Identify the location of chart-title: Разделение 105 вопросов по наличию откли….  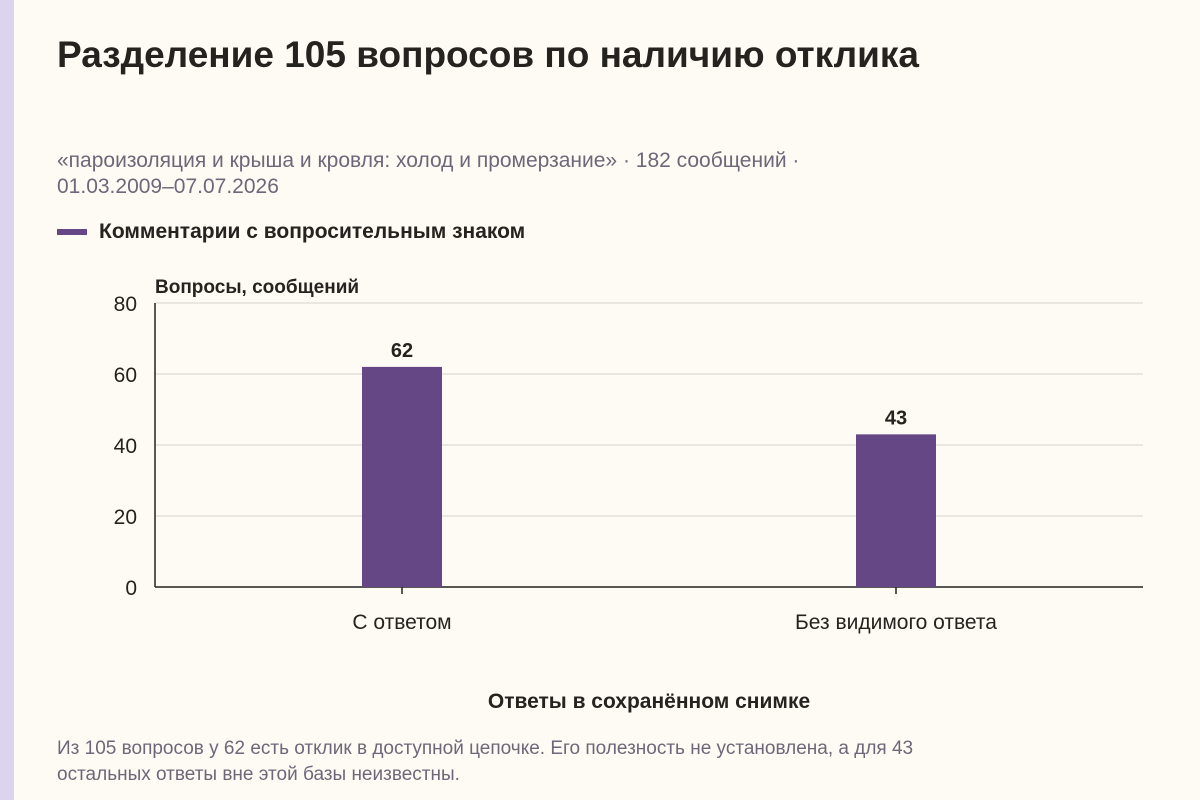
(488, 54).